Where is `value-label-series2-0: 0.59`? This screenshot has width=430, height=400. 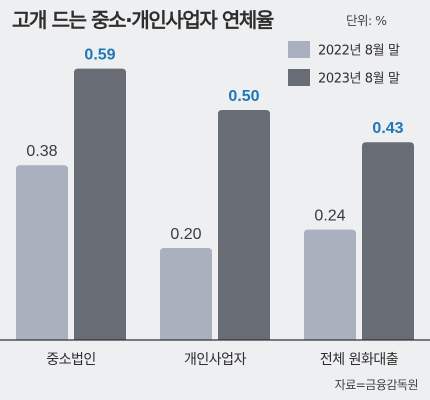
value-label-series2-0: 0.59 is located at coordinates (99, 55).